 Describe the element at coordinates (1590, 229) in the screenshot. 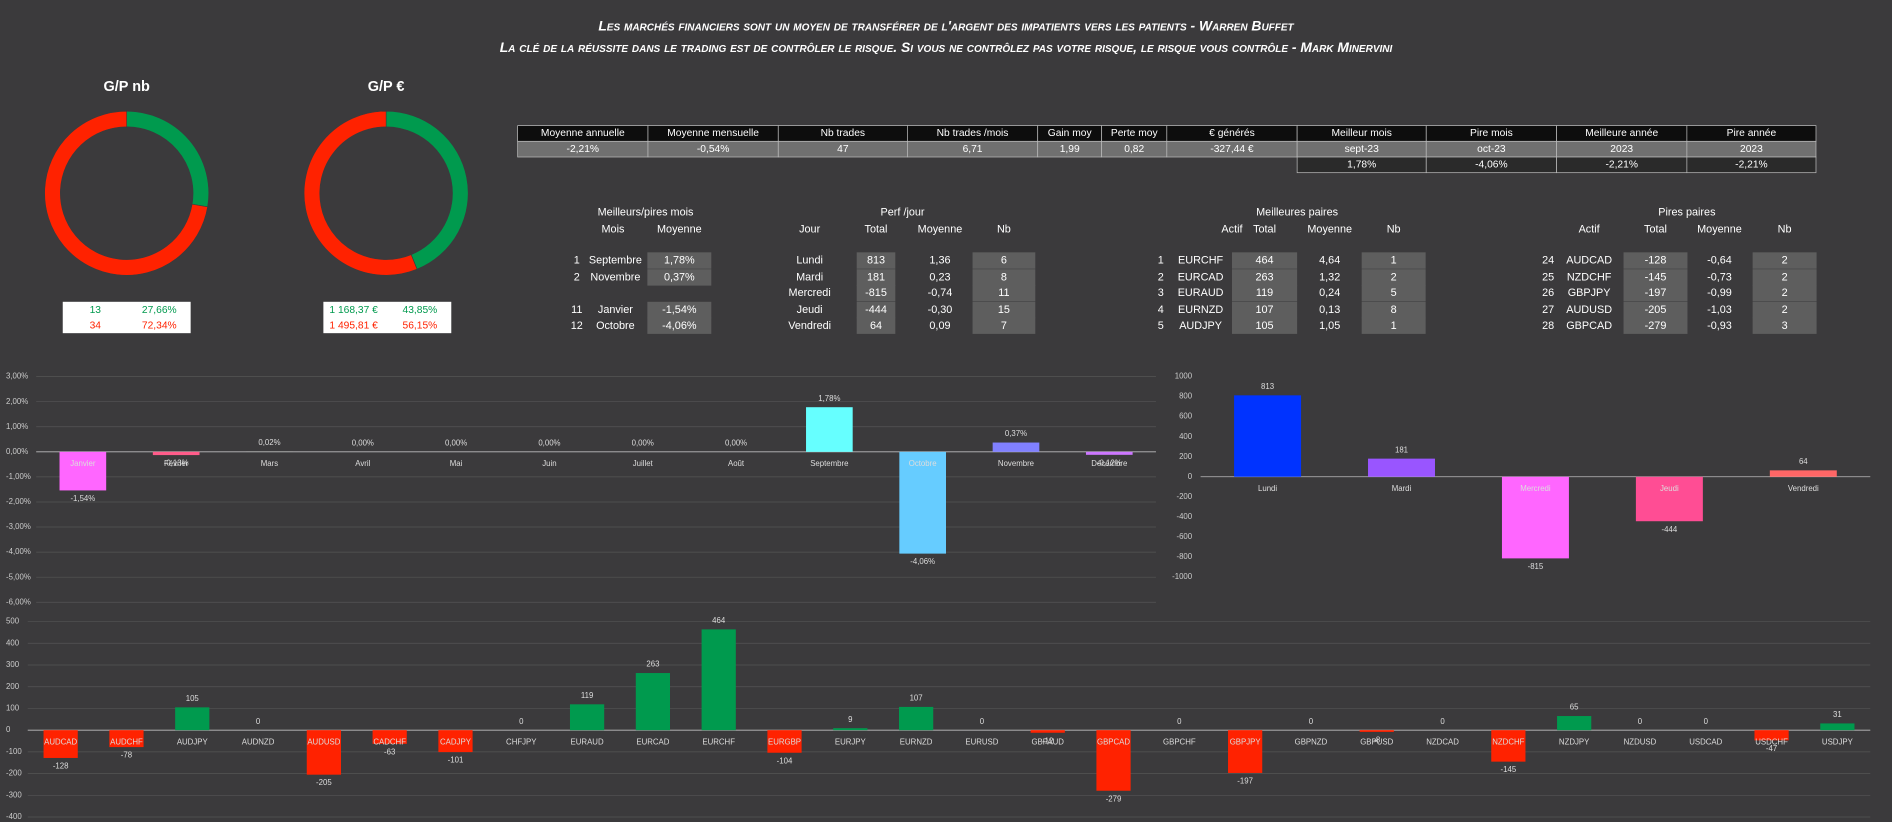

I see `table-header: Actif` at that location.